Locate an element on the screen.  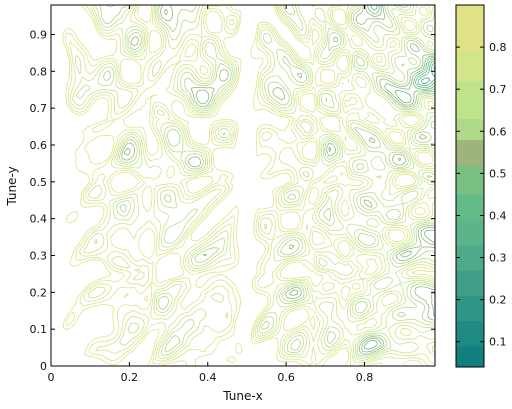
y-tick-label: 0.3 is located at coordinates (39, 255).